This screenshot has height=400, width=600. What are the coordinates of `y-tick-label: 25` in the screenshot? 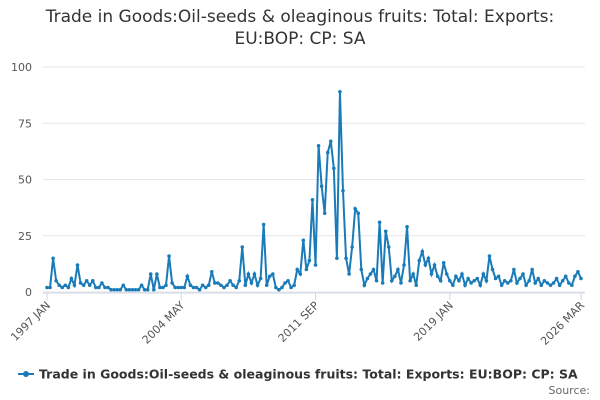 It's located at (25, 236).